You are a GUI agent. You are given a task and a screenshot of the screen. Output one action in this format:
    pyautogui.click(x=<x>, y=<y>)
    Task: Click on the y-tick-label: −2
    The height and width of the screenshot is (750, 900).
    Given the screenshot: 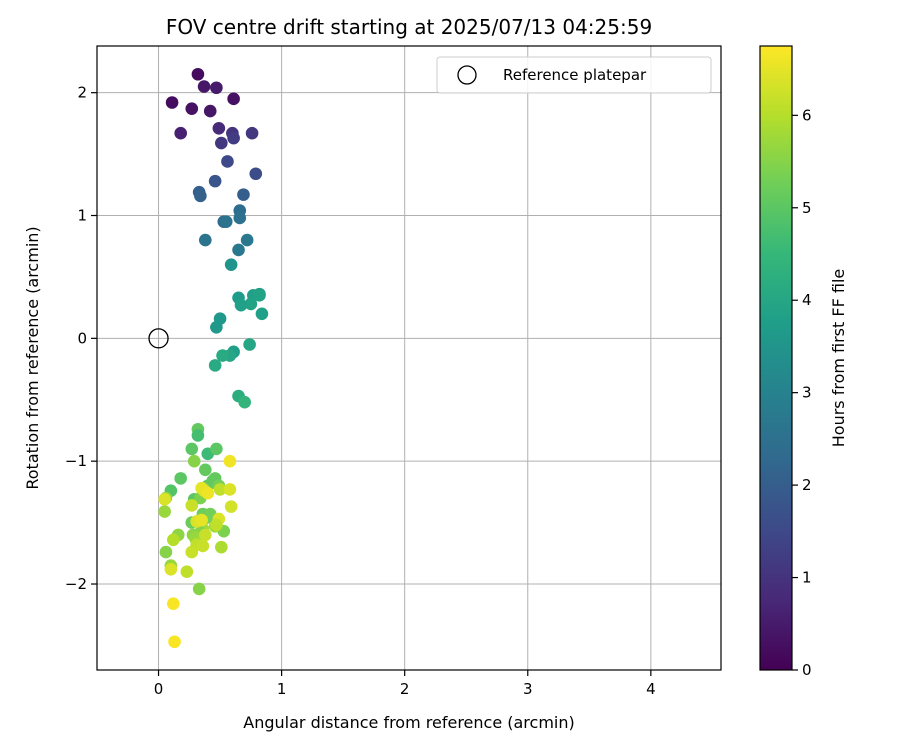 What is the action you would take?
    pyautogui.click(x=76, y=584)
    